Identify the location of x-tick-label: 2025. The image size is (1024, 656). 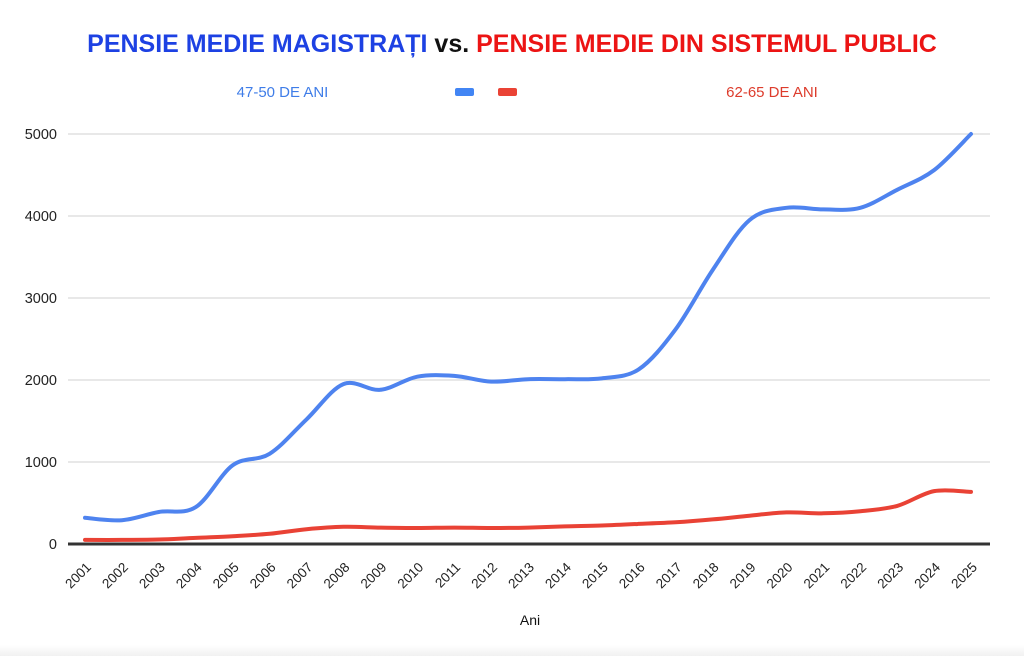
(964, 576).